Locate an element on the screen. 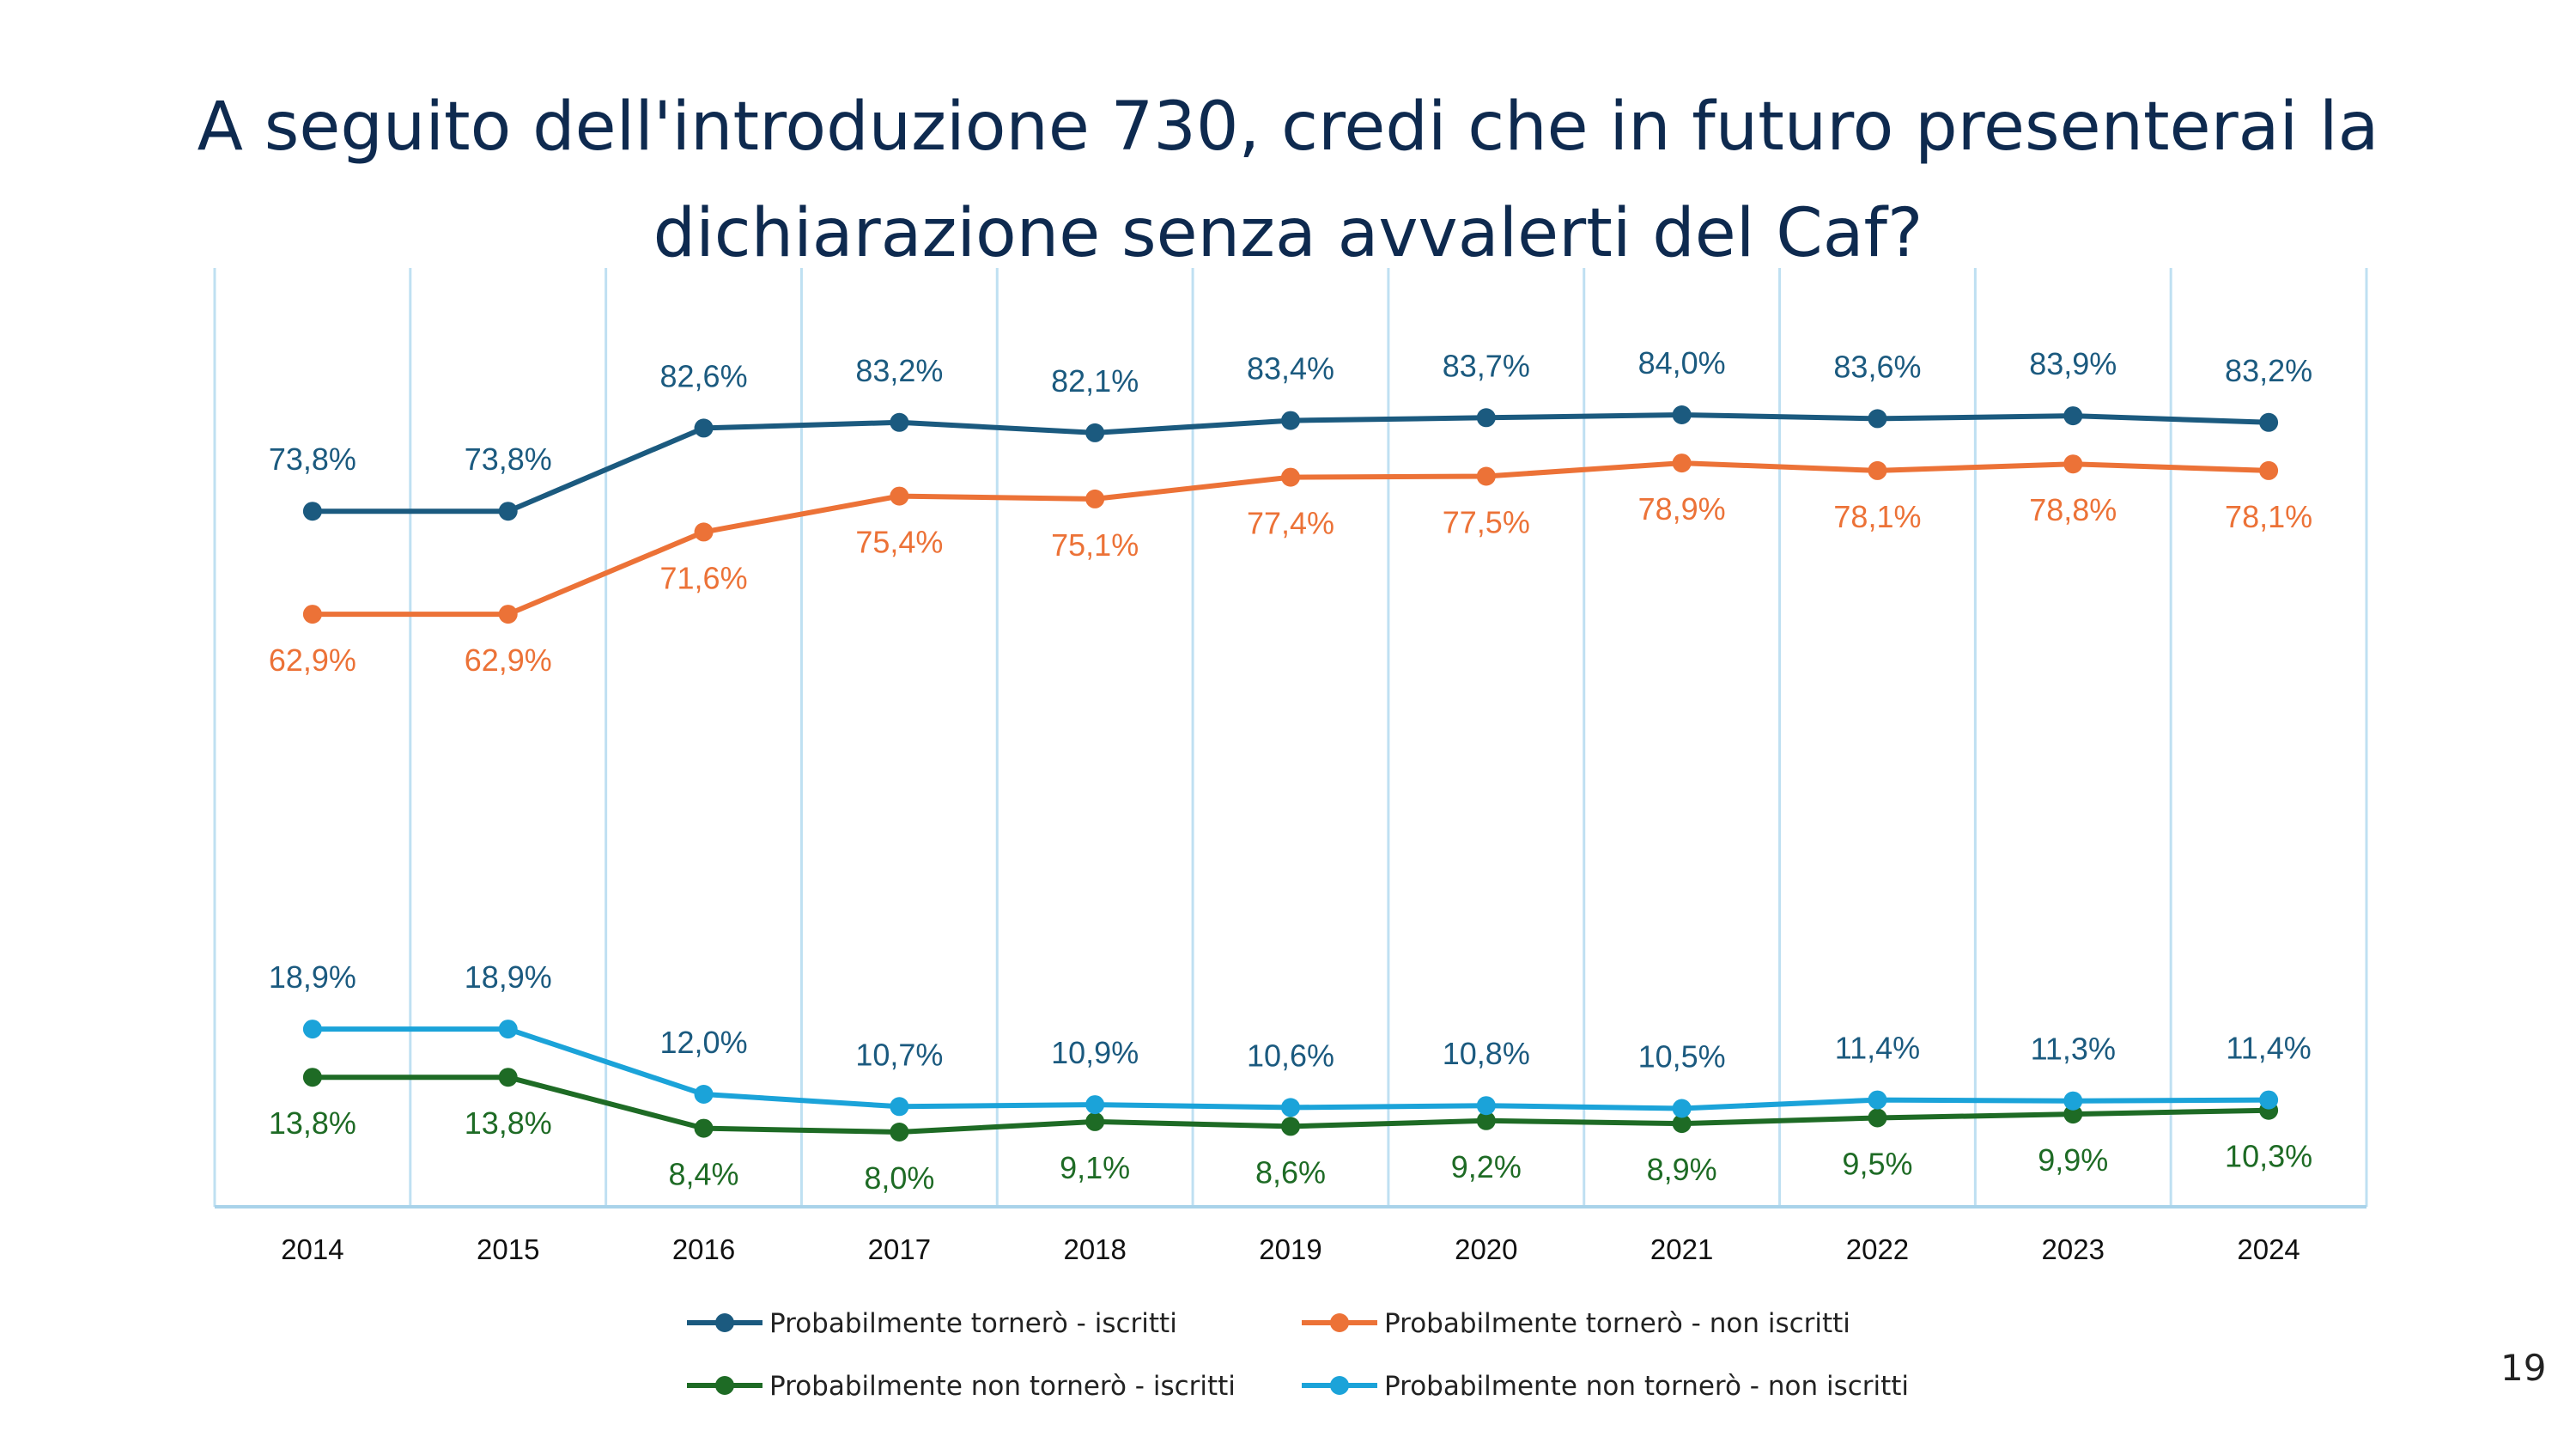 The width and height of the screenshot is (2576, 1449). data-label: 10,6% is located at coordinates (1290, 1055).